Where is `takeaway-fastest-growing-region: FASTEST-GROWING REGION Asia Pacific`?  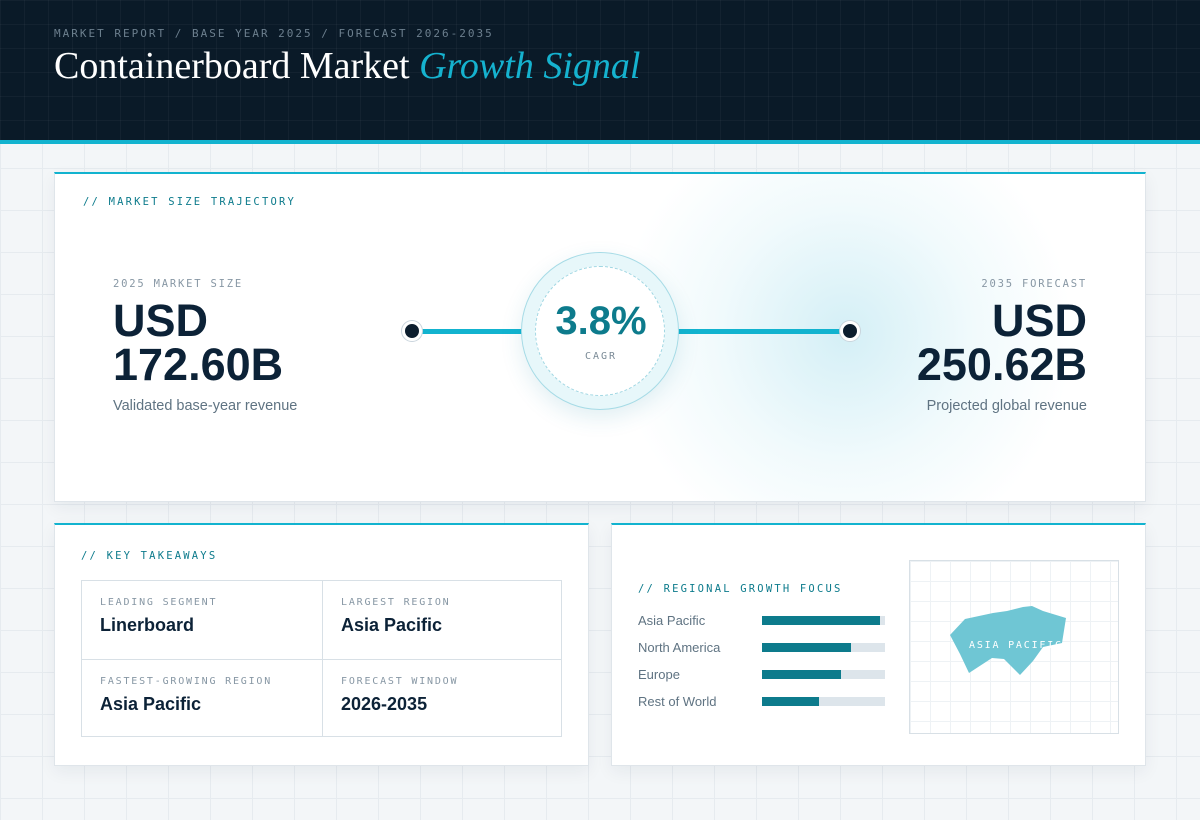 takeaway-fastest-growing-region: FASTEST-GROWING REGION Asia Pacific is located at coordinates (202, 698).